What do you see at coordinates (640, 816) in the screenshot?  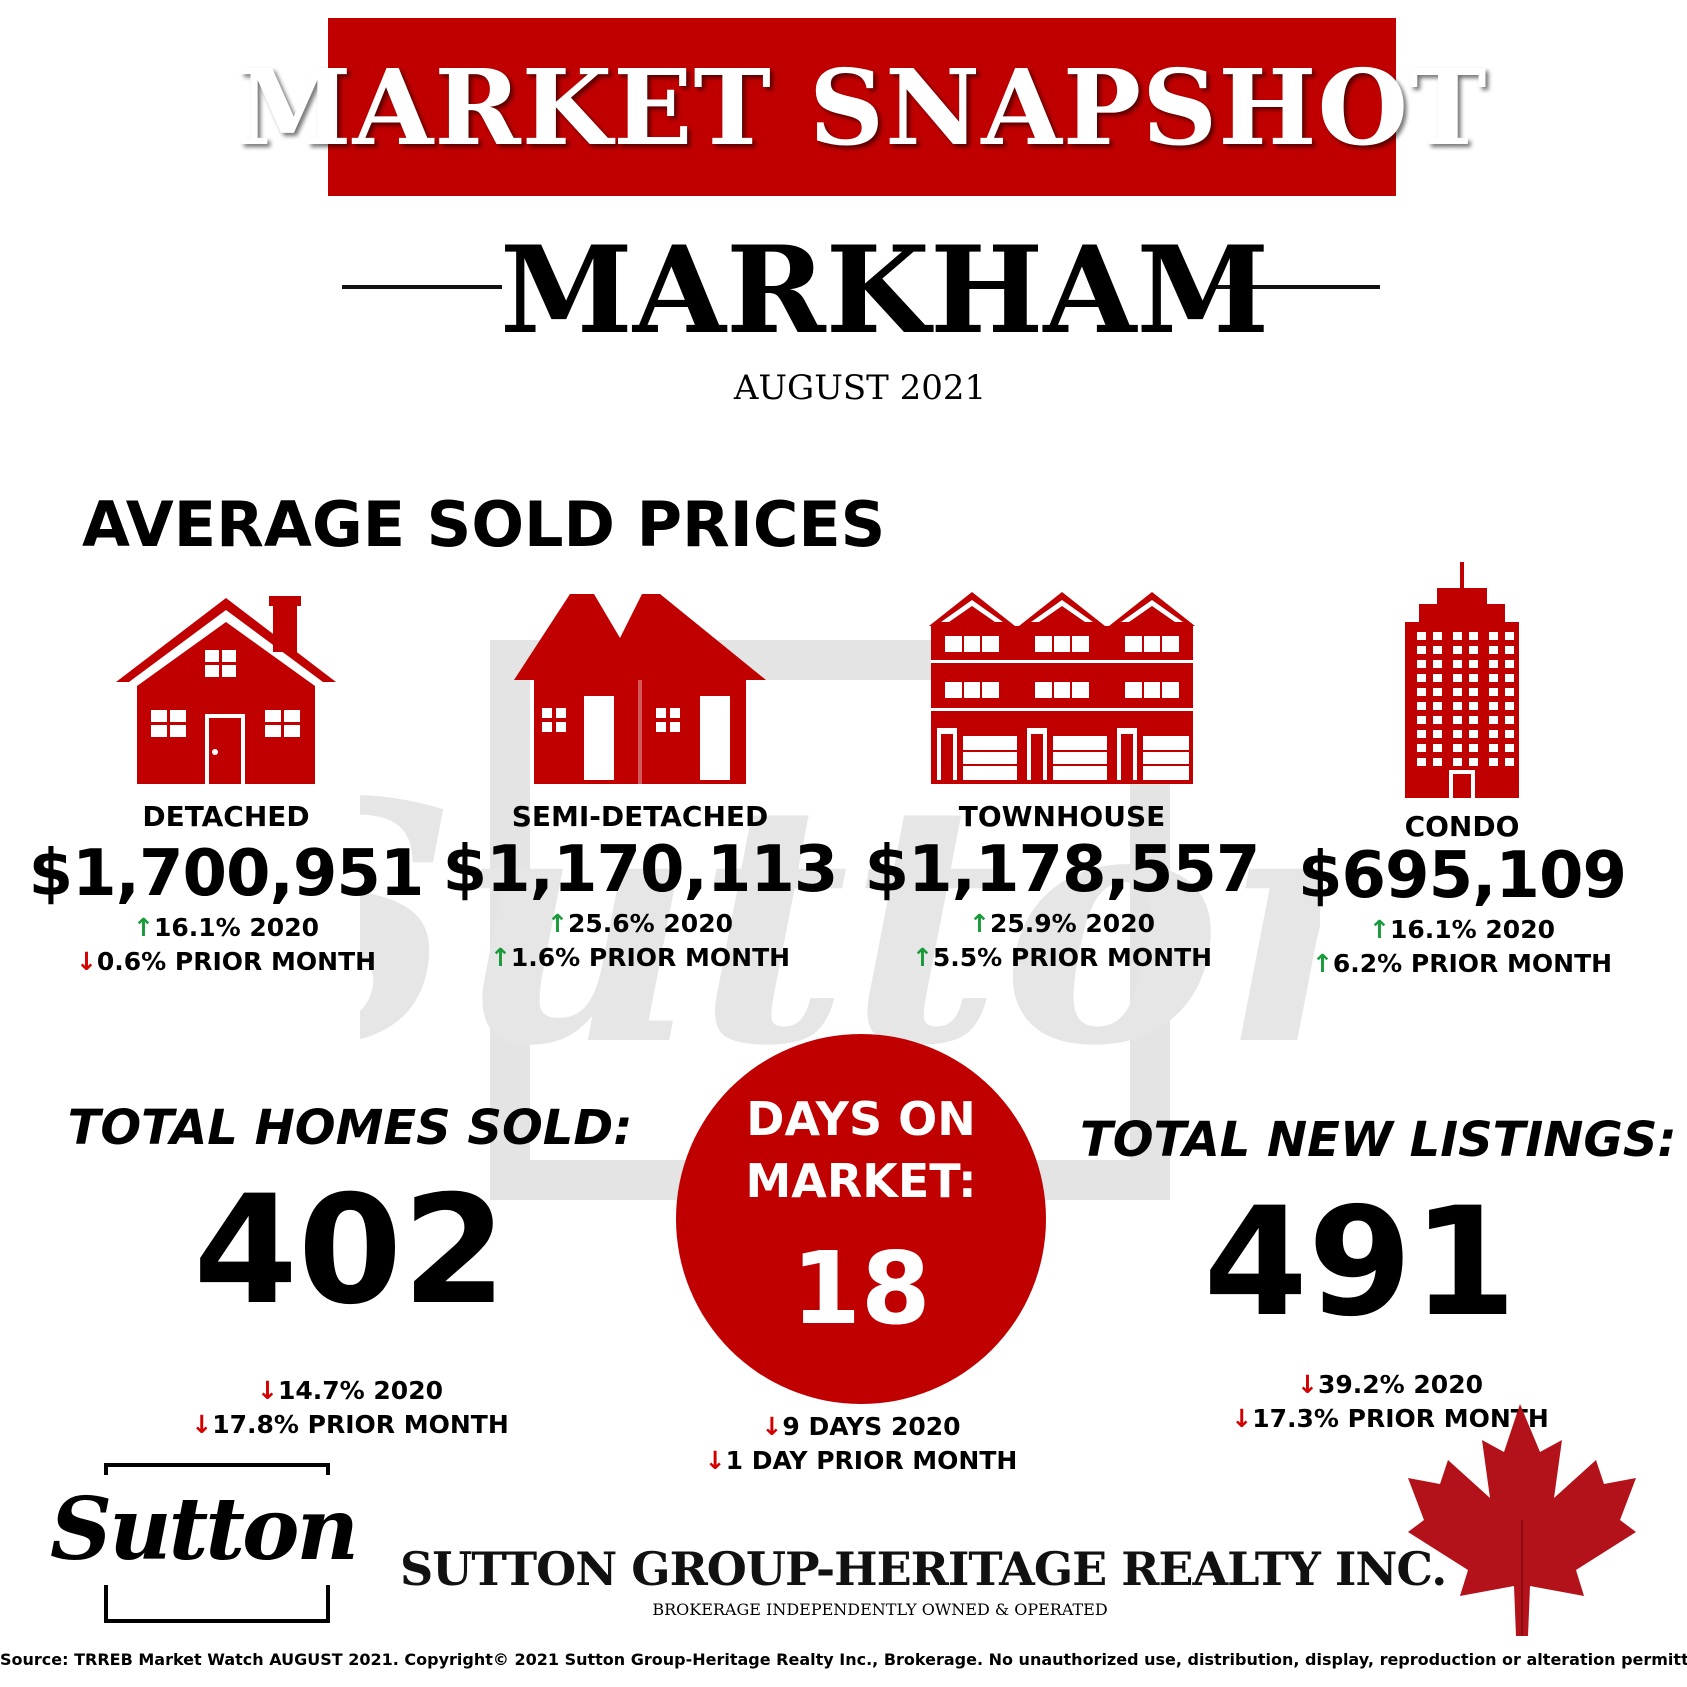 I see `property-type-label: SEMI-DETACHED` at bounding box center [640, 816].